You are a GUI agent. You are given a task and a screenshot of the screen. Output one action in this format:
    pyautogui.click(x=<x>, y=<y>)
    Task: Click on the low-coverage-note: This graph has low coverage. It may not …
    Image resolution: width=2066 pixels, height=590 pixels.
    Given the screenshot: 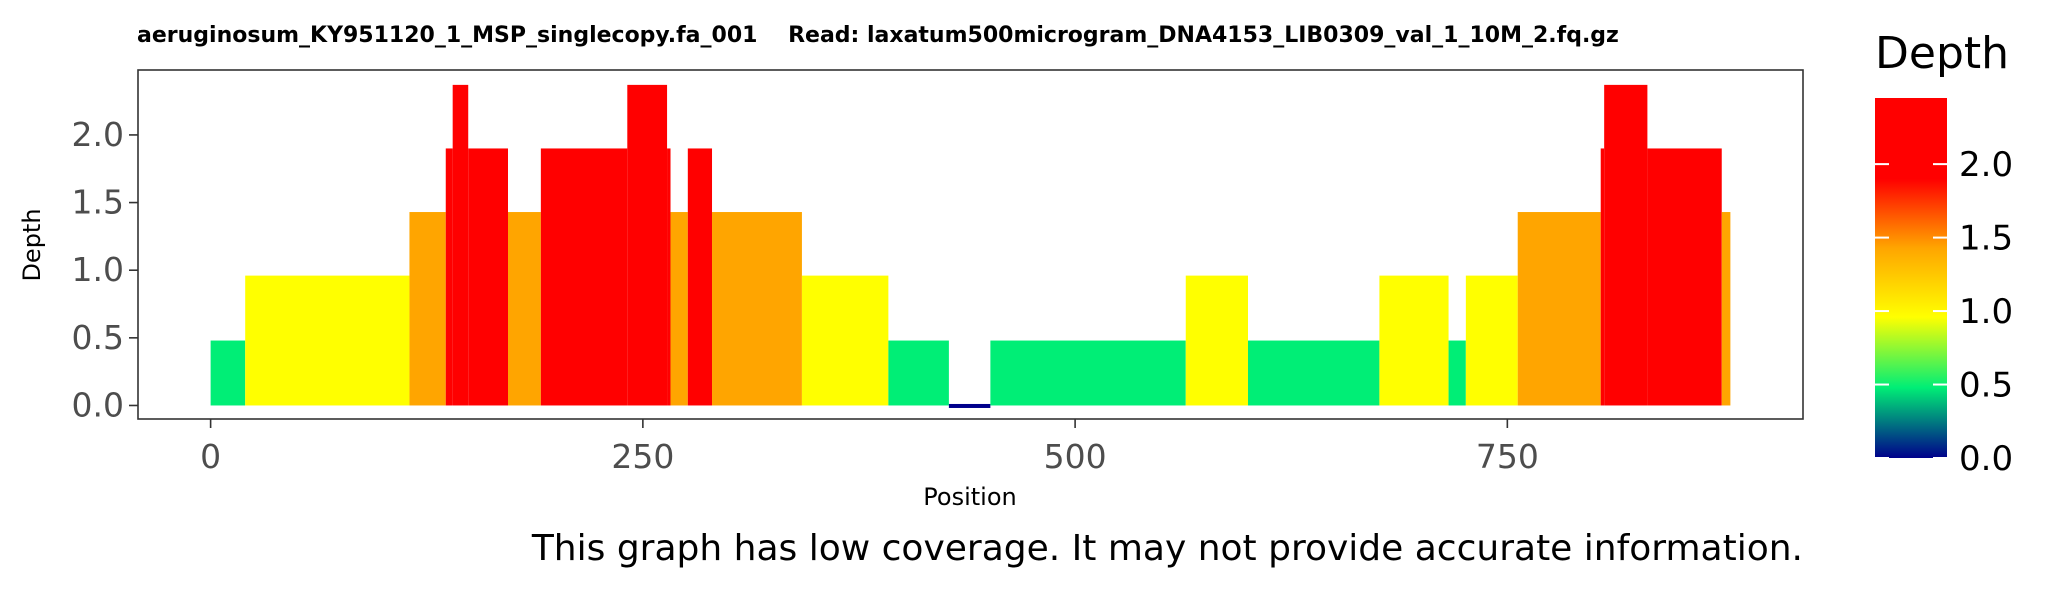 What is the action you would take?
    pyautogui.click(x=1167, y=548)
    